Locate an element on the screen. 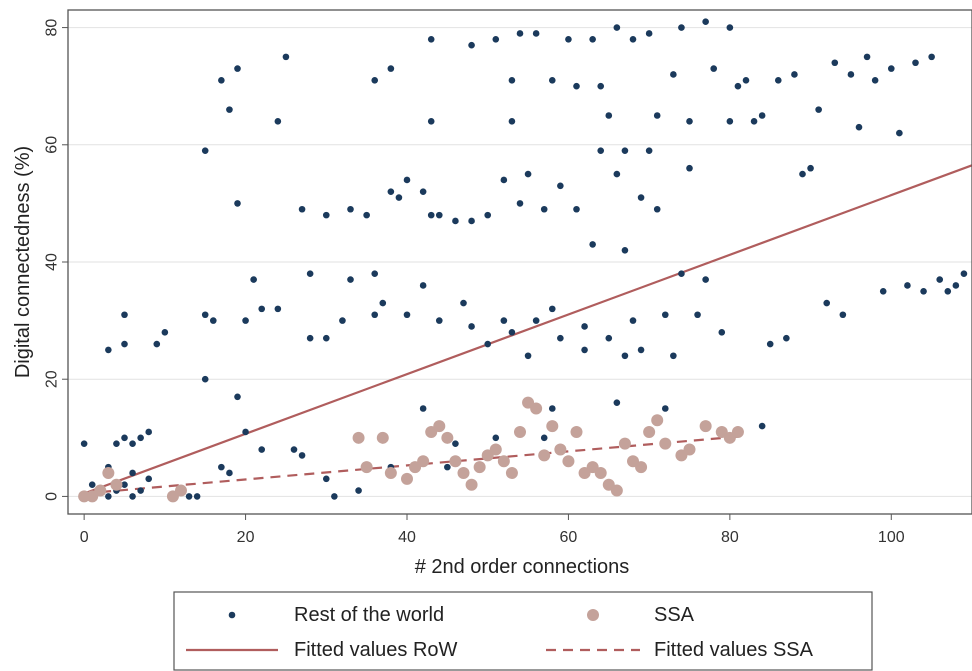 This screenshot has width=972, height=671. legend-box is located at coordinates (523, 631).